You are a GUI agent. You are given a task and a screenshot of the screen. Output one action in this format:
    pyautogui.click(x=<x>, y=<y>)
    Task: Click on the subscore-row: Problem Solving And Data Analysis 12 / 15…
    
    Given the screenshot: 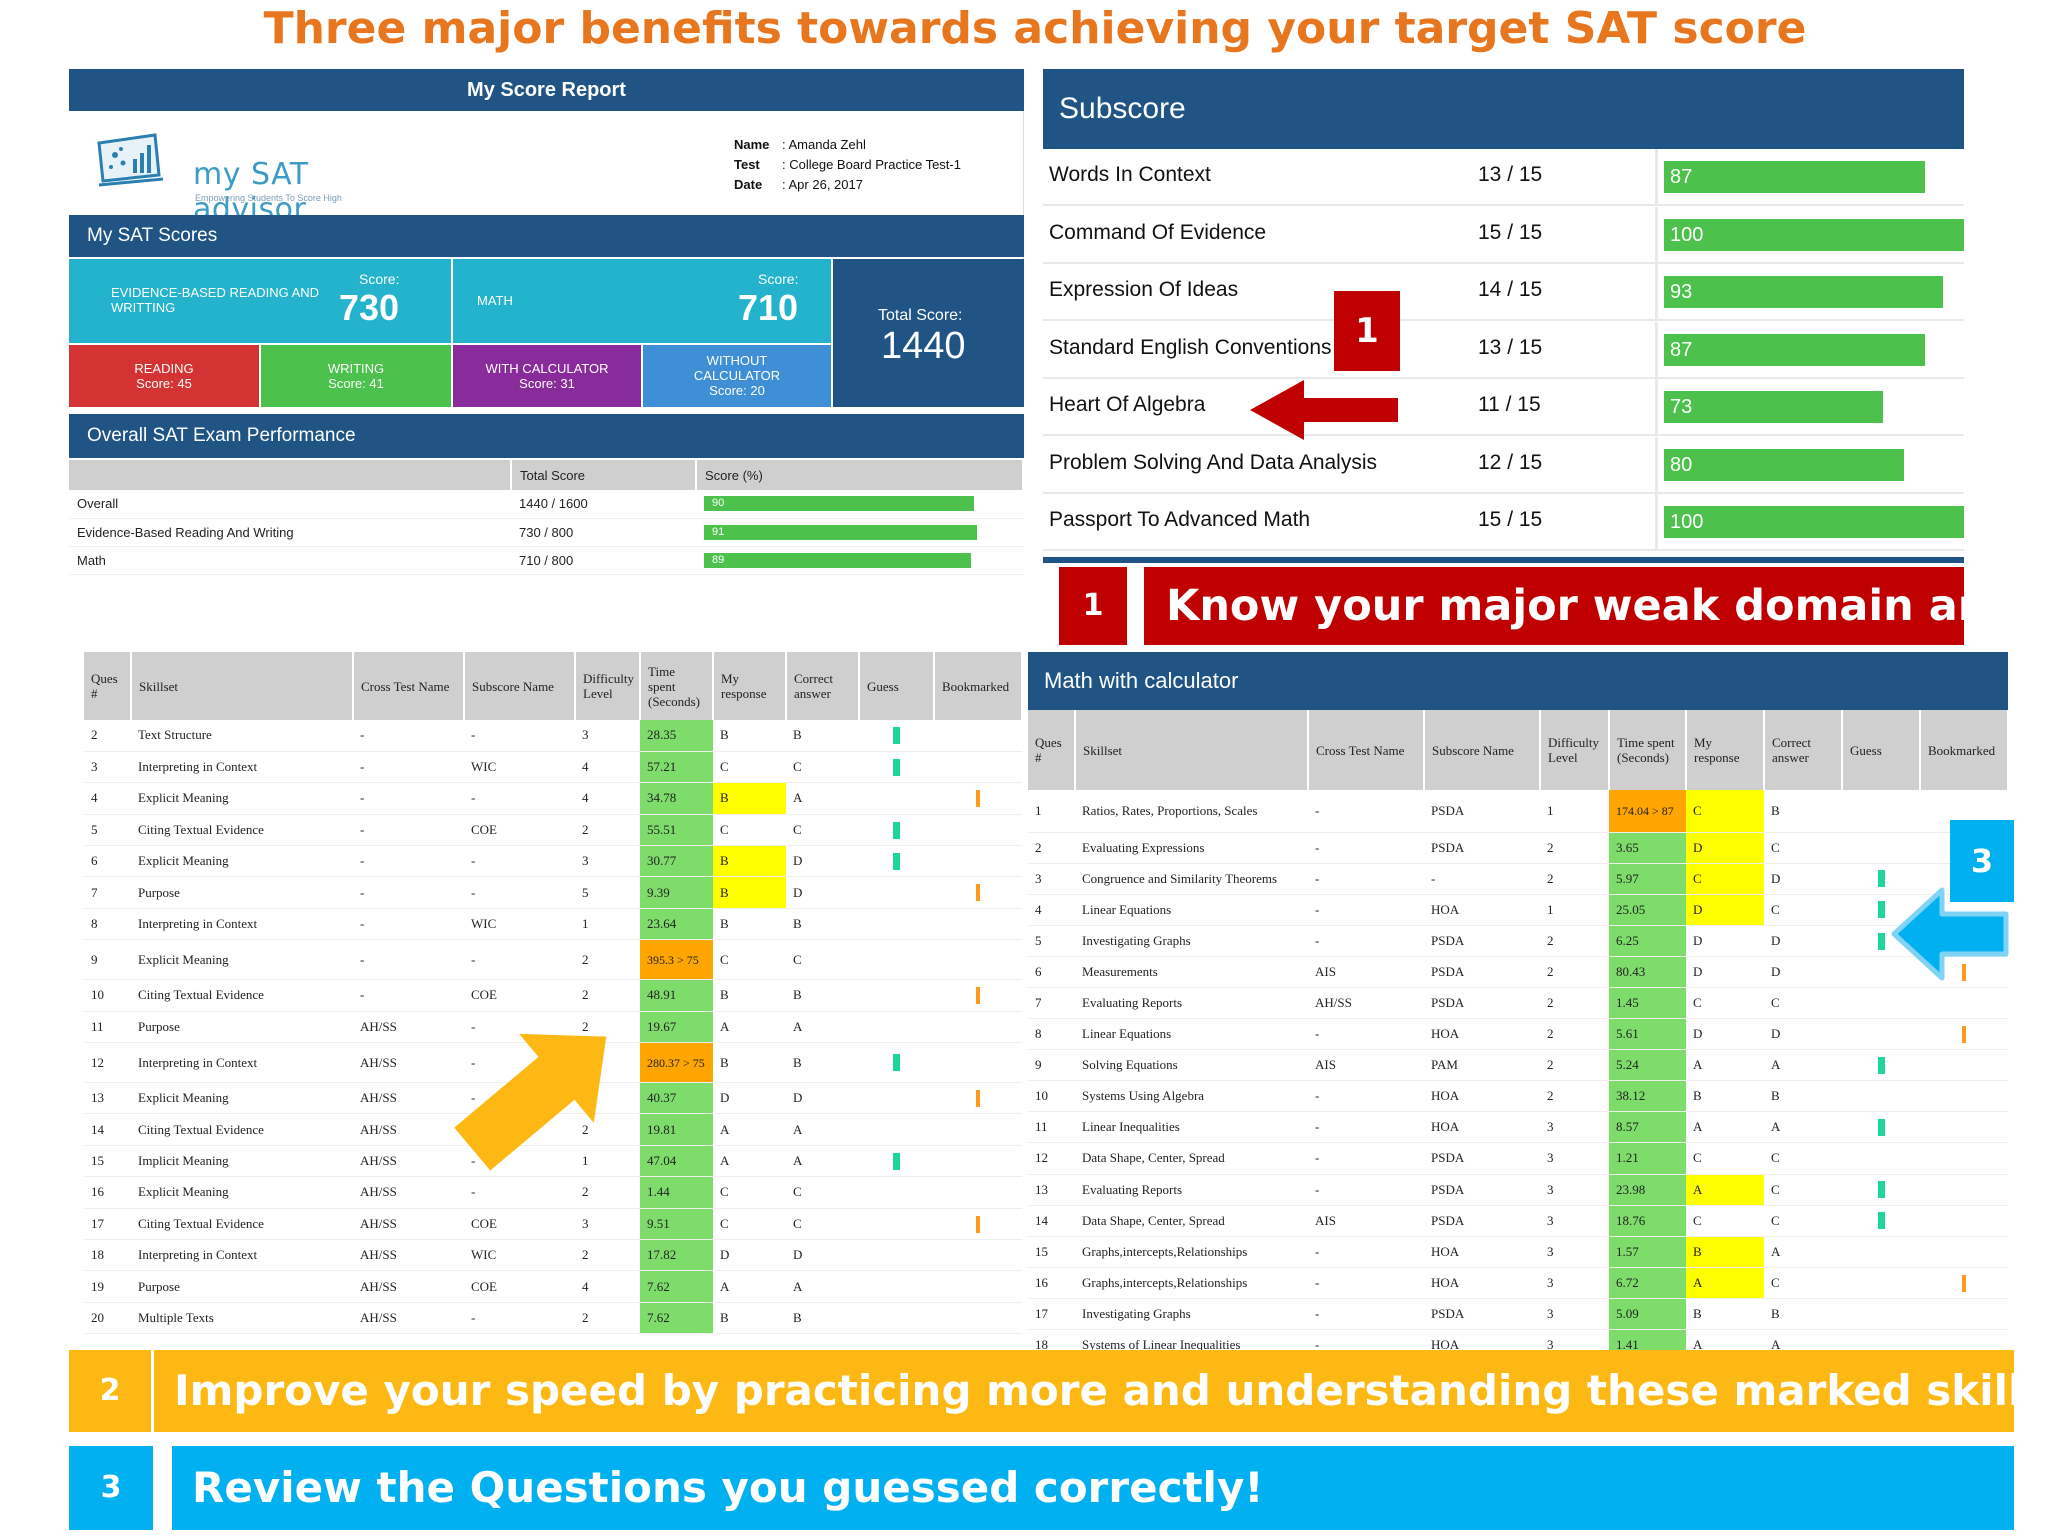 What is the action you would take?
    pyautogui.click(x=1503, y=465)
    